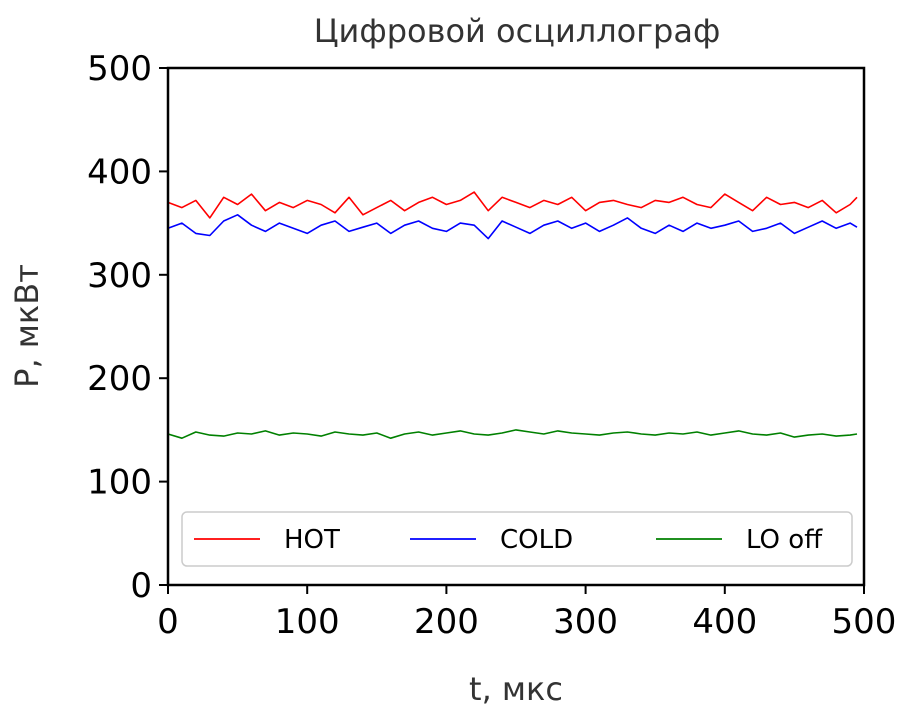 The width and height of the screenshot is (908, 709). What do you see at coordinates (119, 379) in the screenshot?
I see `y-tick-label: 200` at bounding box center [119, 379].